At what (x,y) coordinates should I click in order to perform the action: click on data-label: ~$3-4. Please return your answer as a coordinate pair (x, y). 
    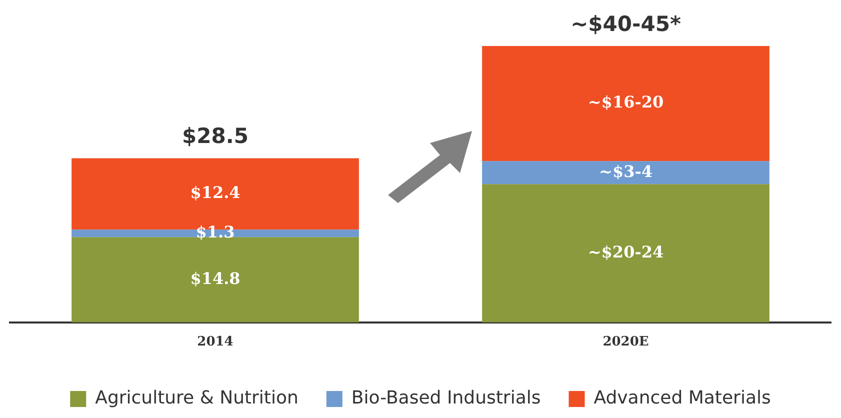
    Looking at the image, I should click on (625, 171).